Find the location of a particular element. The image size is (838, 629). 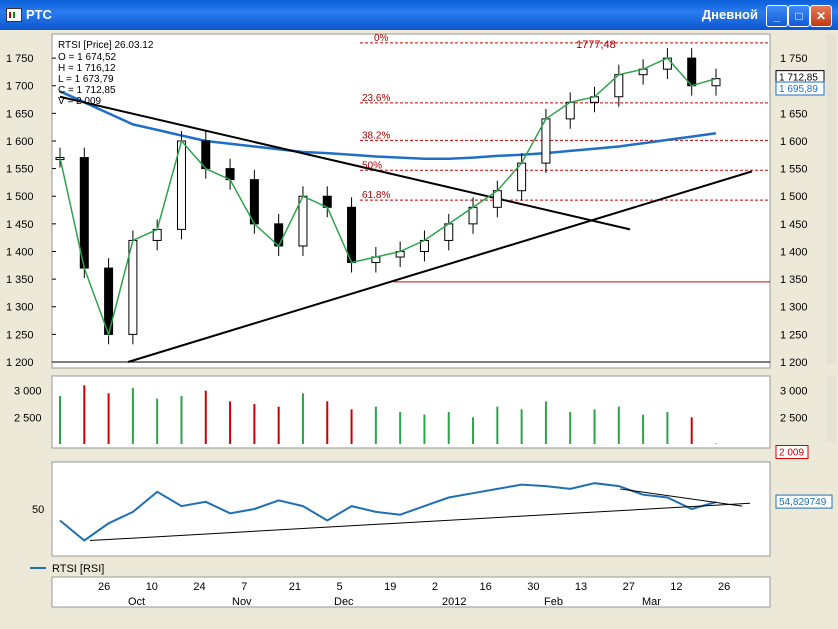

price-right-tick: 1 400 is located at coordinates (794, 252).